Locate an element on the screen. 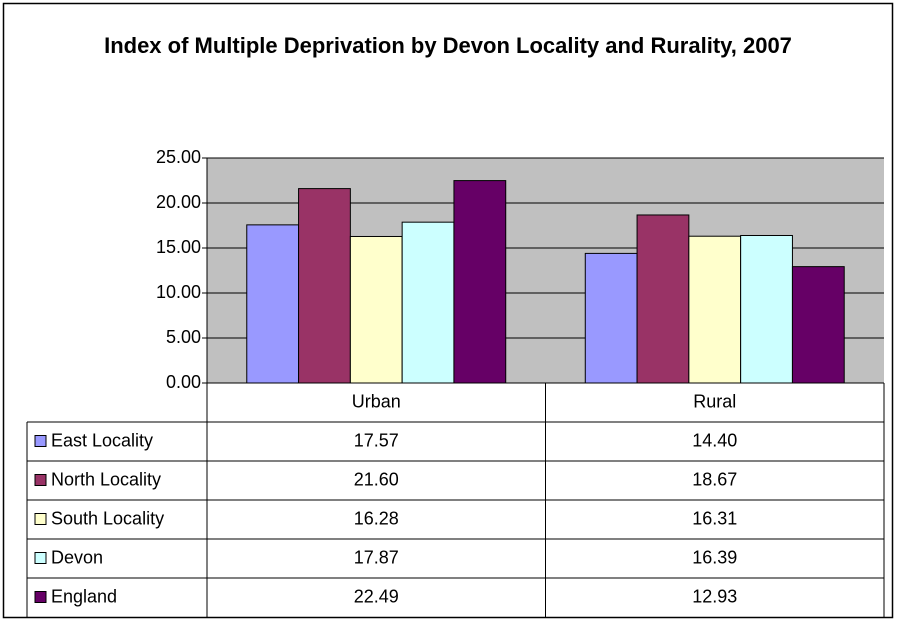 The image size is (897, 621). legend-label: East Locality is located at coordinates (102, 440).